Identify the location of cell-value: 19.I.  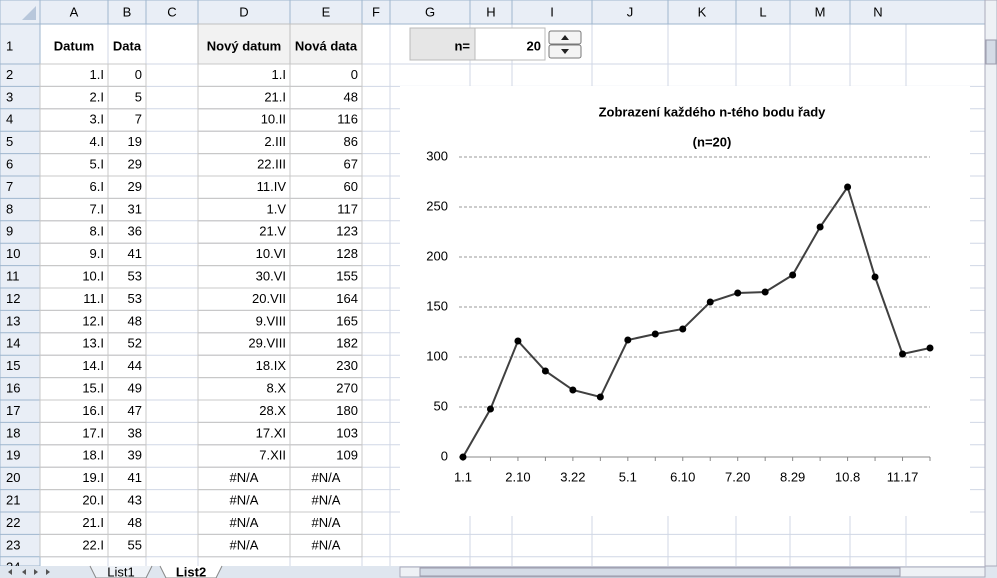
(93, 477).